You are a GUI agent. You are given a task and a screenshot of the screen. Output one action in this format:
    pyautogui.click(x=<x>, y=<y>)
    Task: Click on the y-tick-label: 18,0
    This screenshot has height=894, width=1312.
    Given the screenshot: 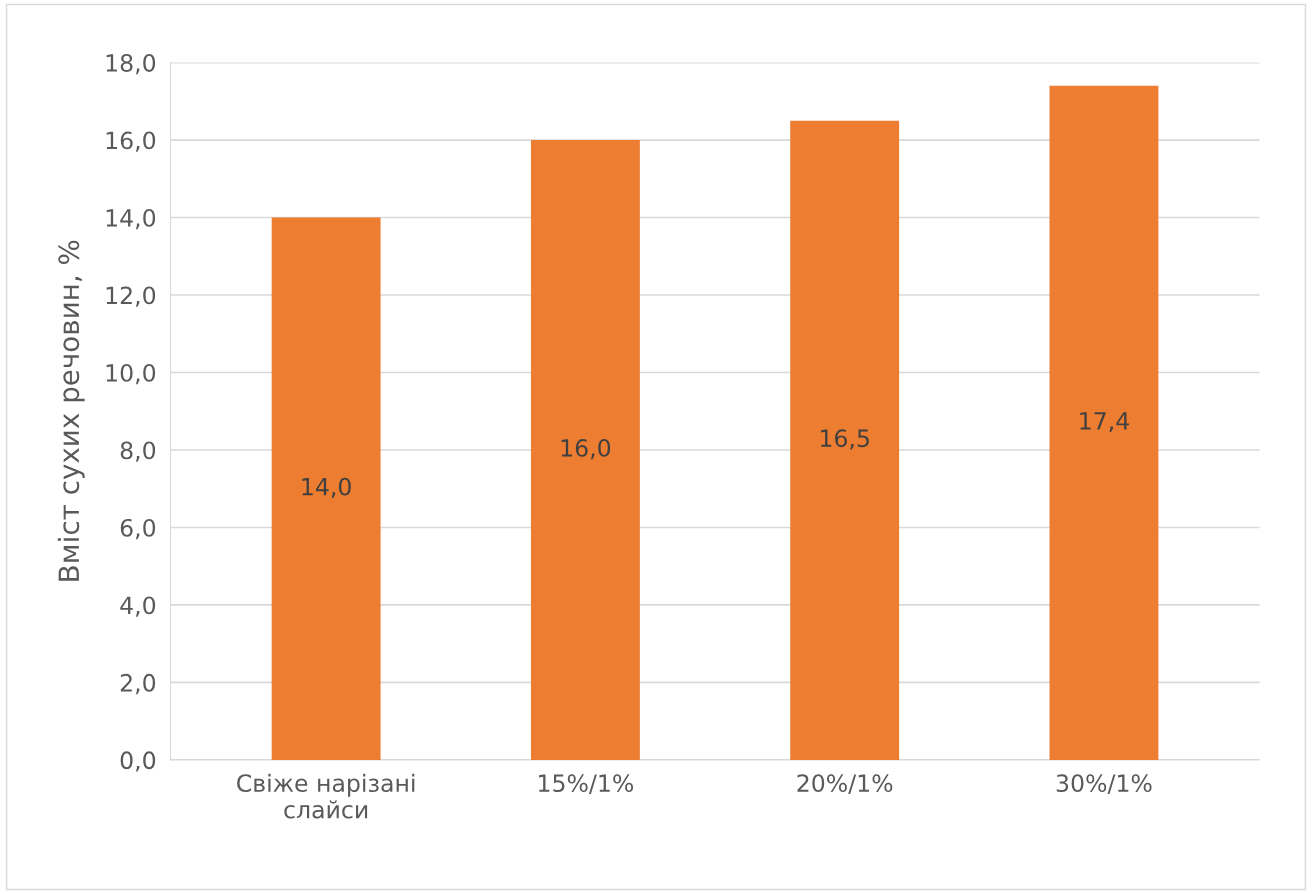 What is the action you would take?
    pyautogui.click(x=131, y=64)
    